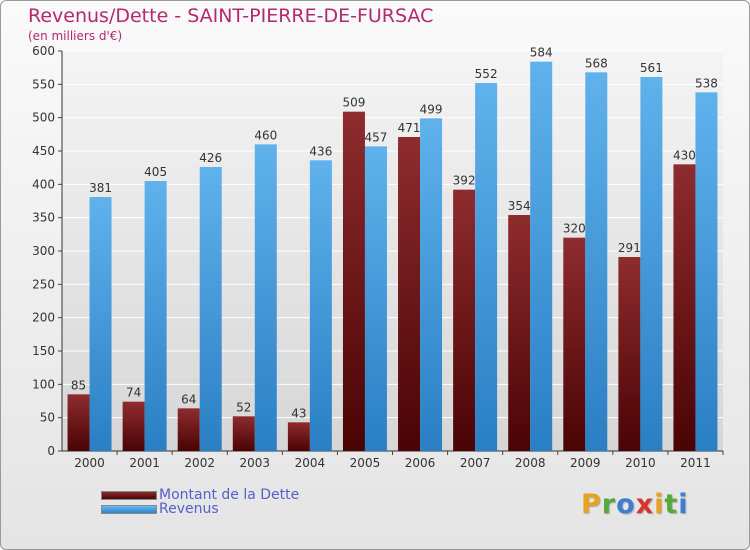 The image size is (750, 550). I want to click on bar-value-label: 52, so click(243, 407).